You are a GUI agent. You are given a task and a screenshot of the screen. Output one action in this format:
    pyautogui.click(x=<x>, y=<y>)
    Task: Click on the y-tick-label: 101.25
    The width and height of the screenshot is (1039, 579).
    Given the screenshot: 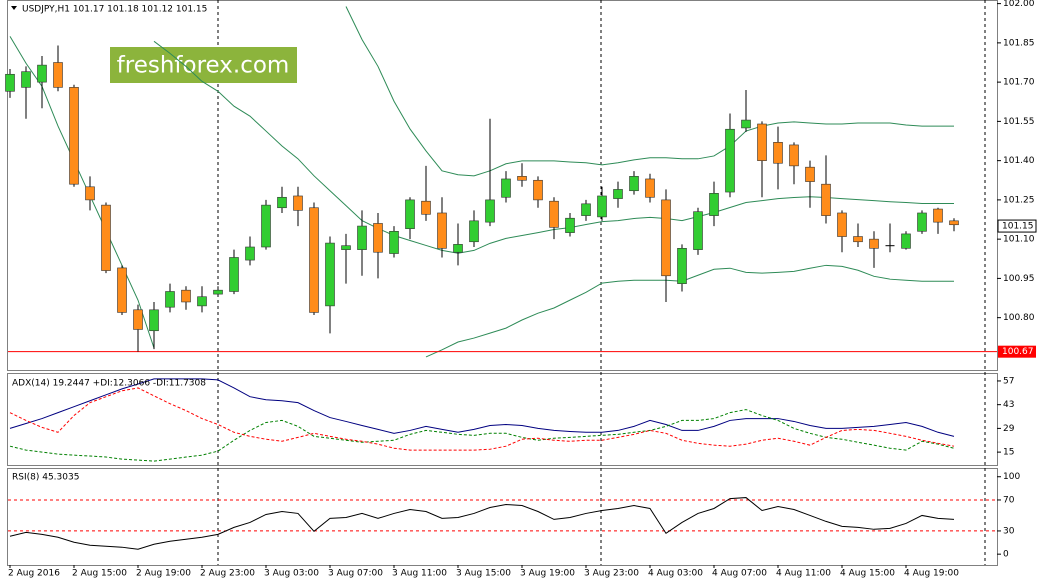 What is the action you would take?
    pyautogui.click(x=1019, y=200)
    